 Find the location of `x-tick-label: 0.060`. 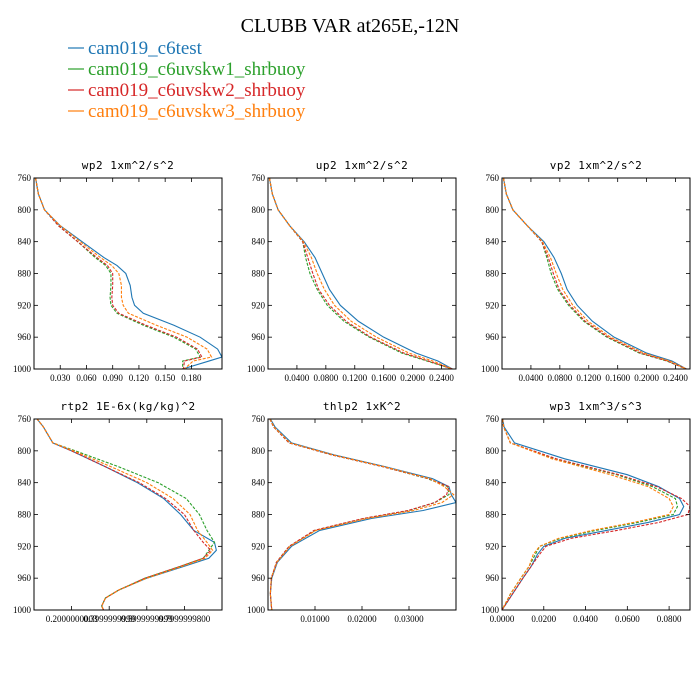

x-tick-label: 0.060 is located at coordinates (86, 378).